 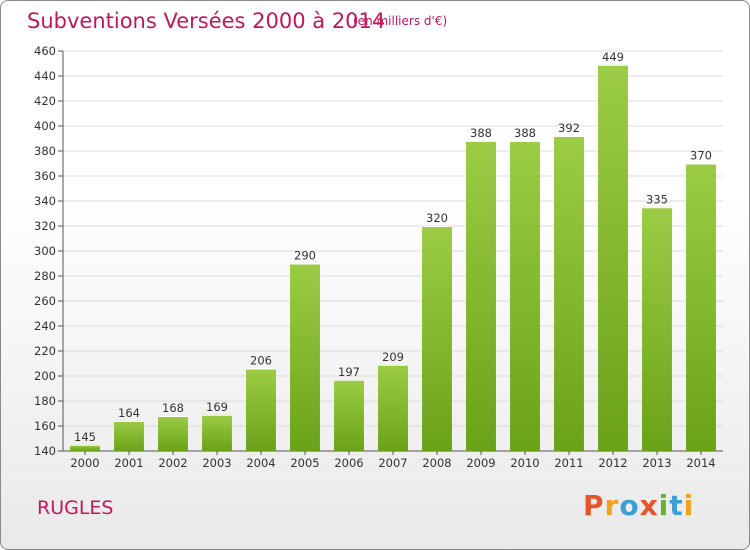 What do you see at coordinates (392, 463) in the screenshot?
I see `x-tick-label-2007: 2007` at bounding box center [392, 463].